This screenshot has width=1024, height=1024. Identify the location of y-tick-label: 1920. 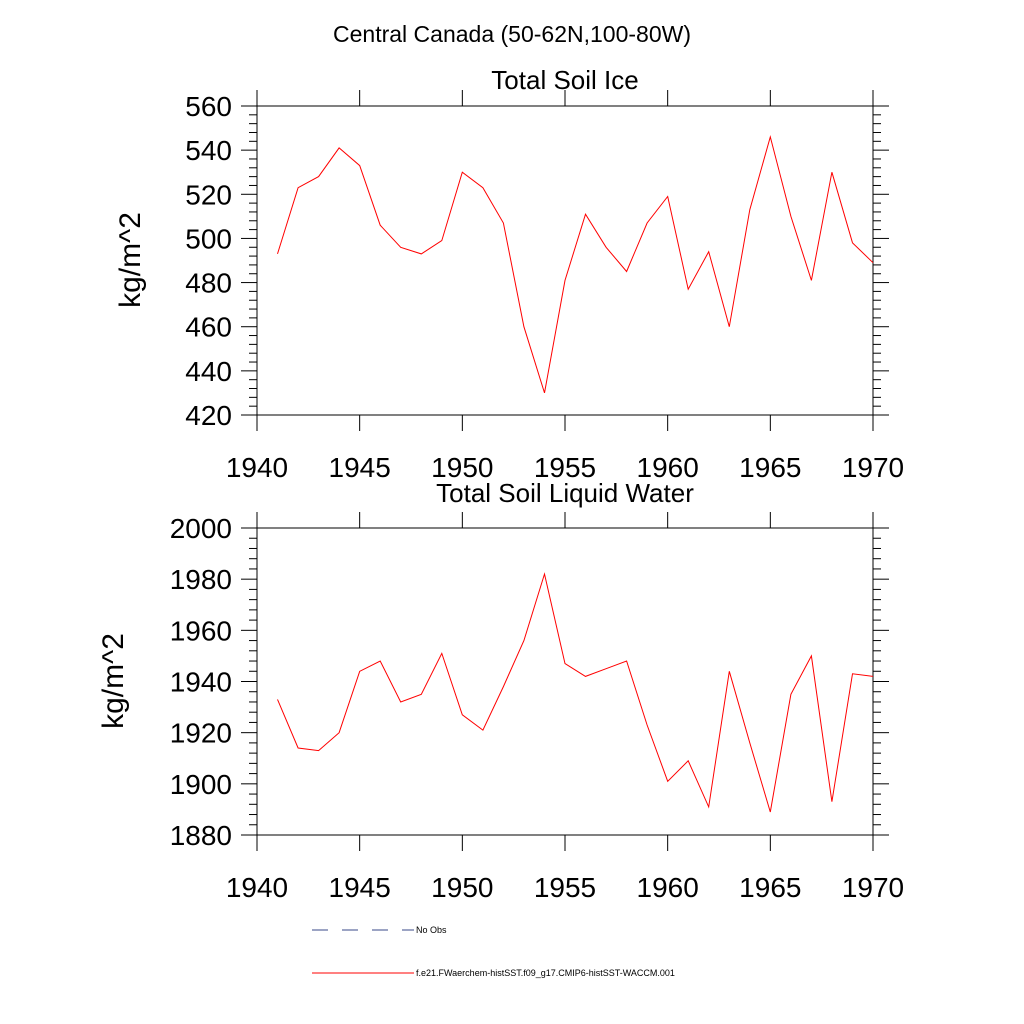
(201, 733).